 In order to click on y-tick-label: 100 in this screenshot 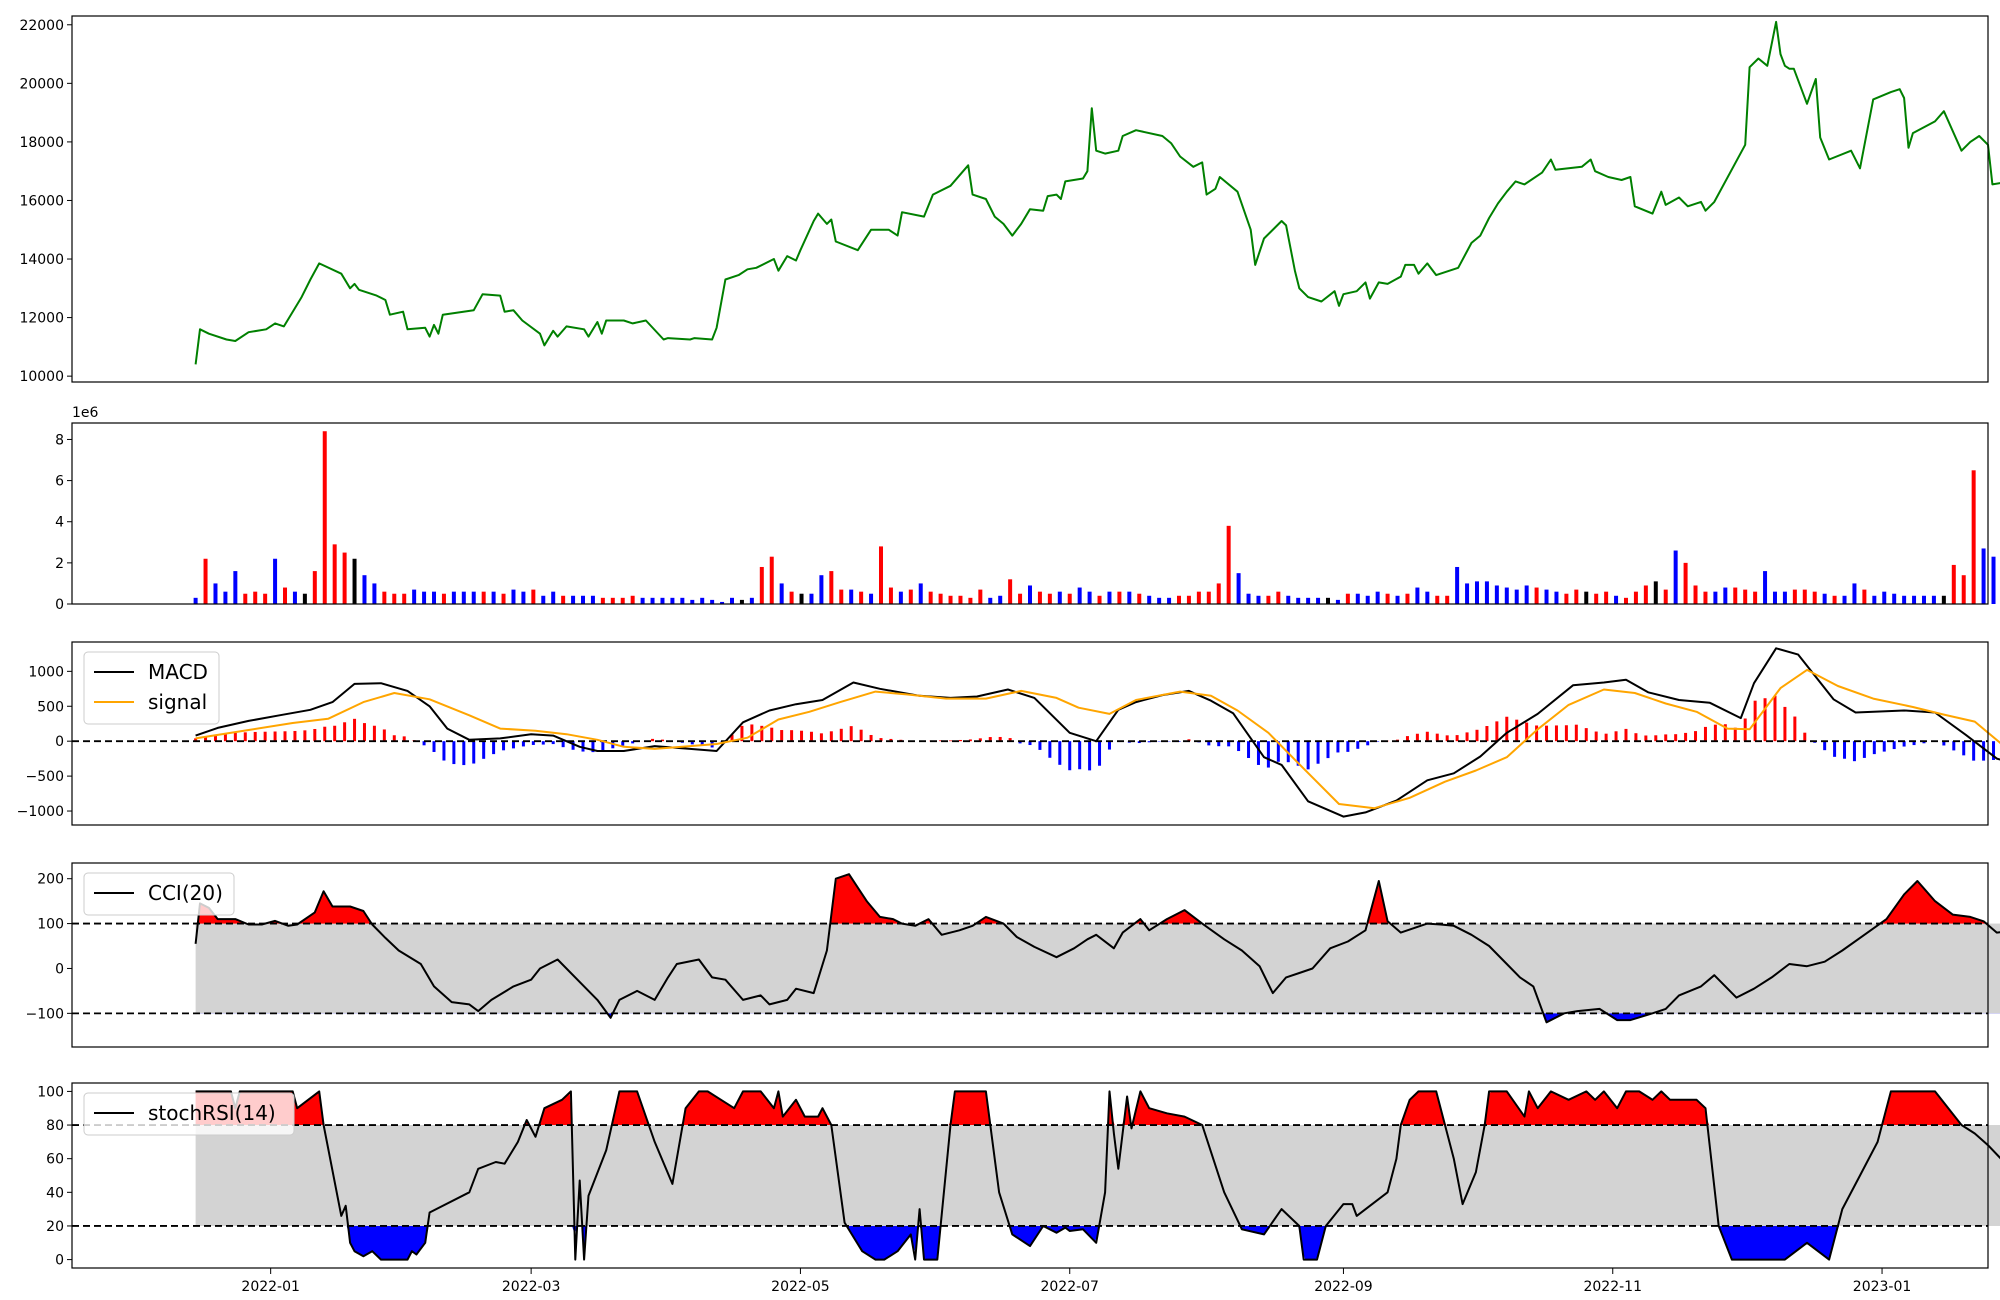, I will do `click(50, 925)`.